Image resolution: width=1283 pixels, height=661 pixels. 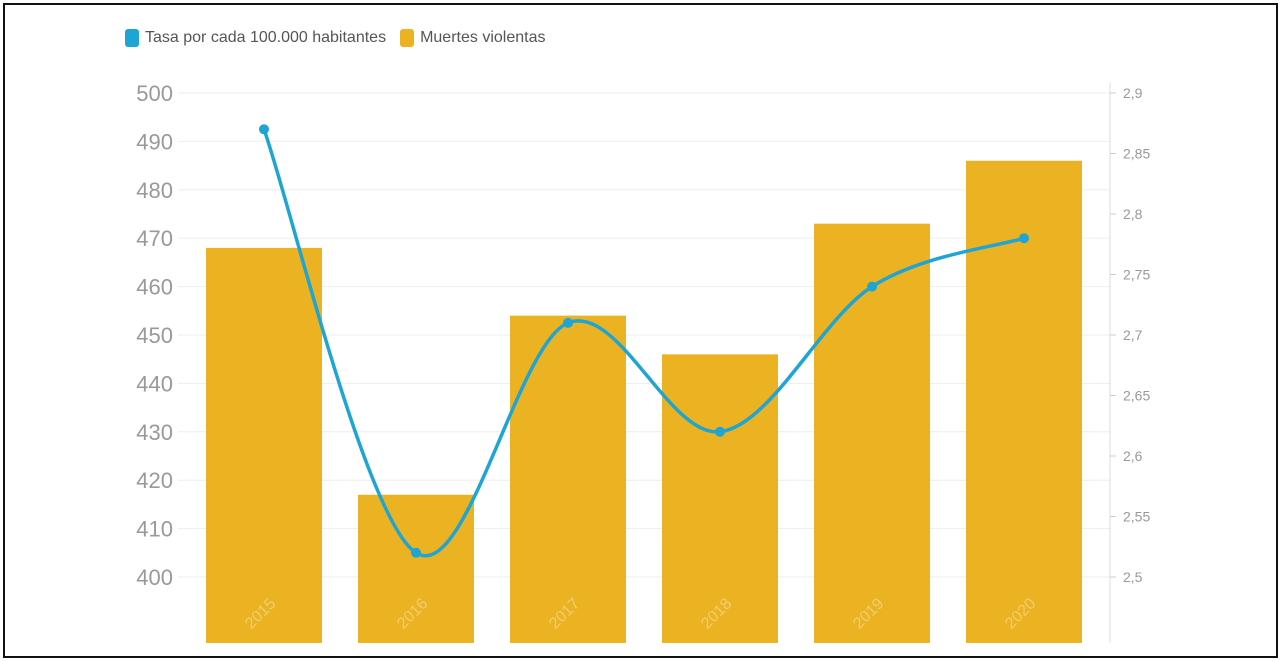 What do you see at coordinates (1136, 396) in the screenshot?
I see `y-right-tick-label: 2,65` at bounding box center [1136, 396].